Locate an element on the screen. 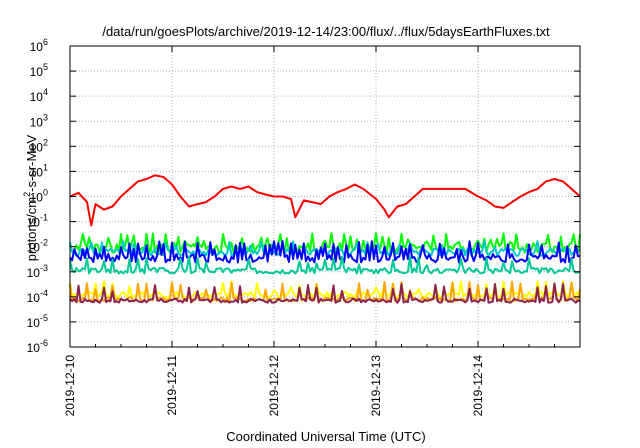 This screenshot has width=640, height=448. y-tick-label: 10² is located at coordinates (39, 145).